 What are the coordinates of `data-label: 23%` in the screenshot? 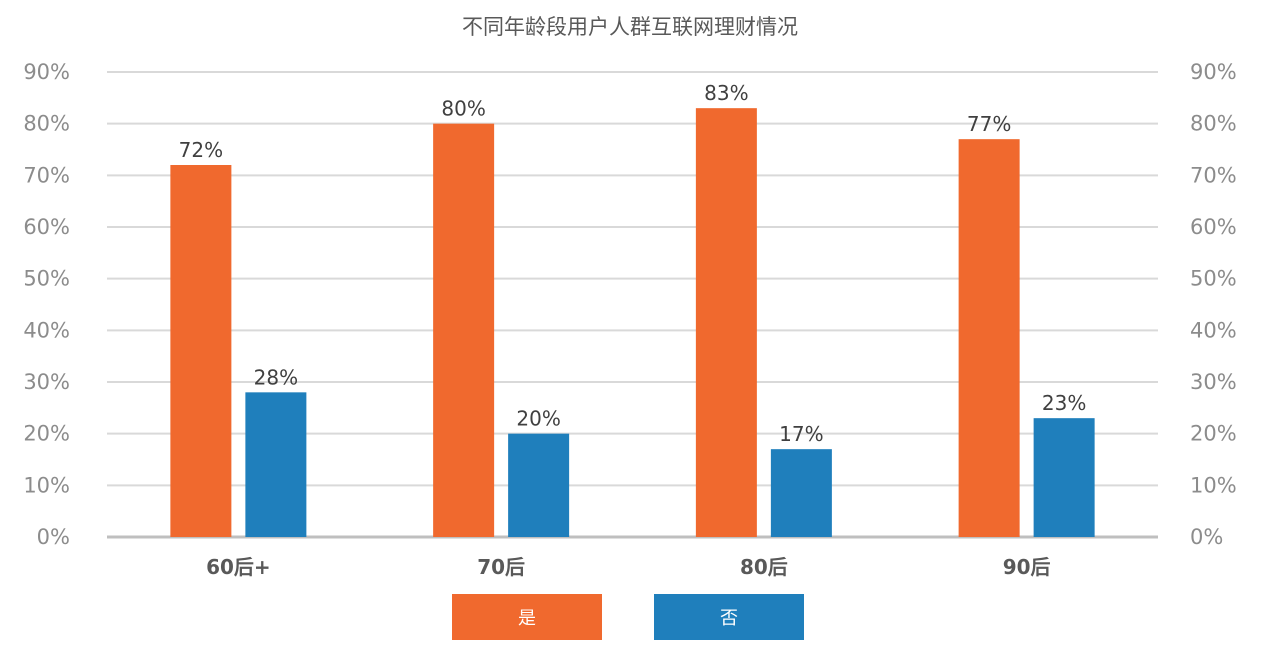 It's located at (1064, 403).